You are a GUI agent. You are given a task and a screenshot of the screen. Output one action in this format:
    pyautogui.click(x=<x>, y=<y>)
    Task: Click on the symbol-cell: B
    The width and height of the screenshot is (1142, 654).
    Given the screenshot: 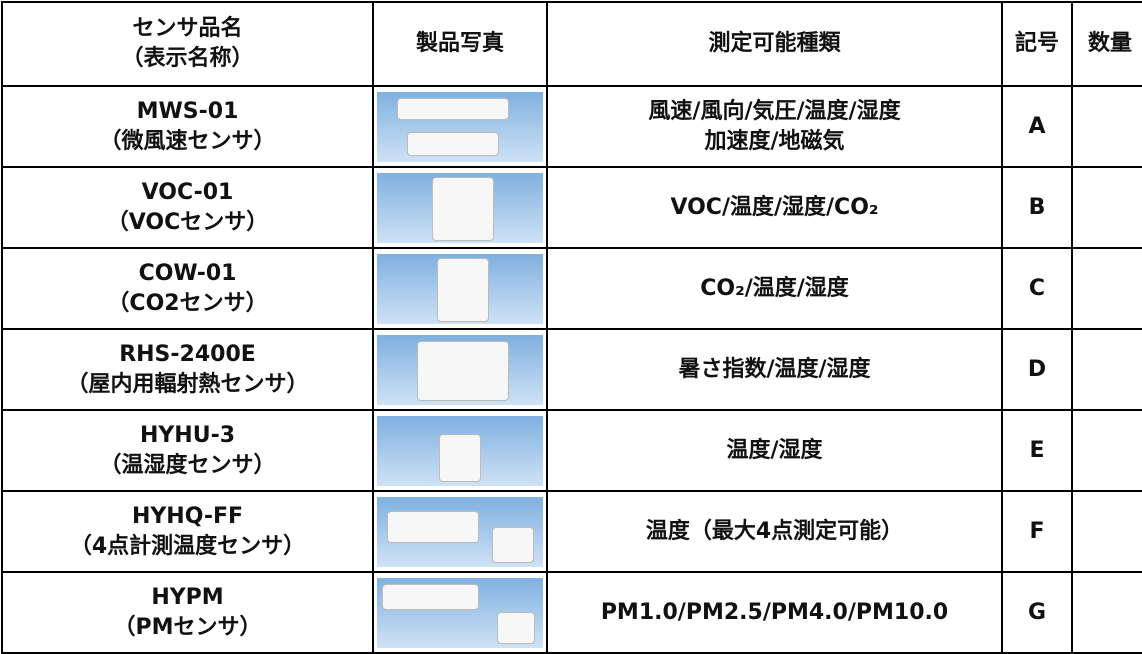 What is the action you would take?
    pyautogui.click(x=1037, y=207)
    